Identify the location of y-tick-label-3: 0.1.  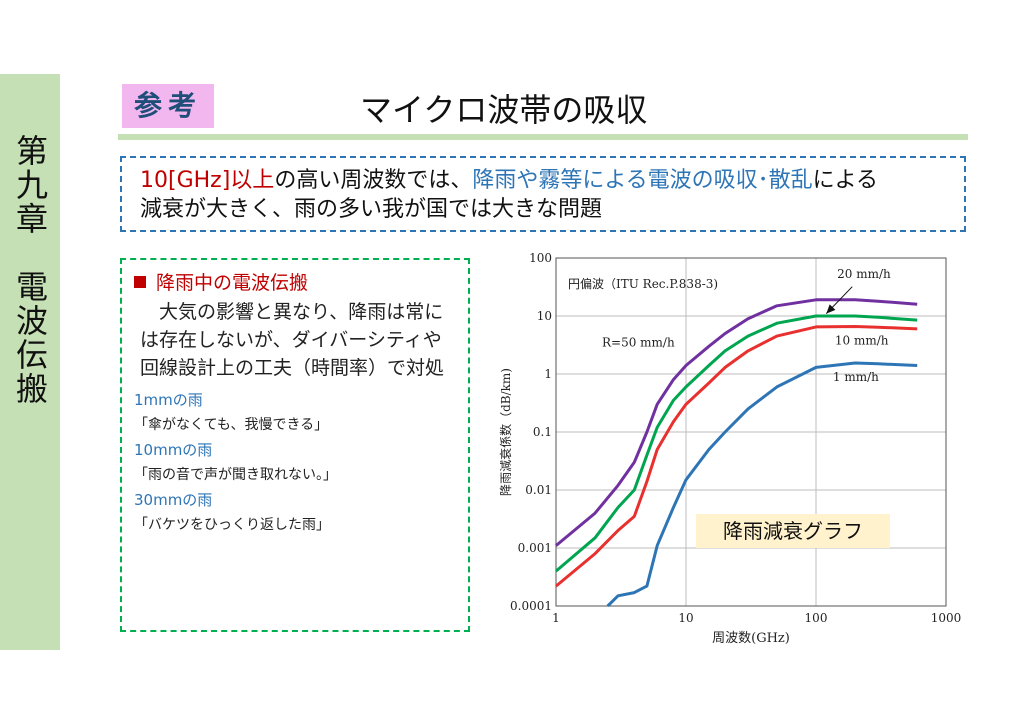
(542, 432).